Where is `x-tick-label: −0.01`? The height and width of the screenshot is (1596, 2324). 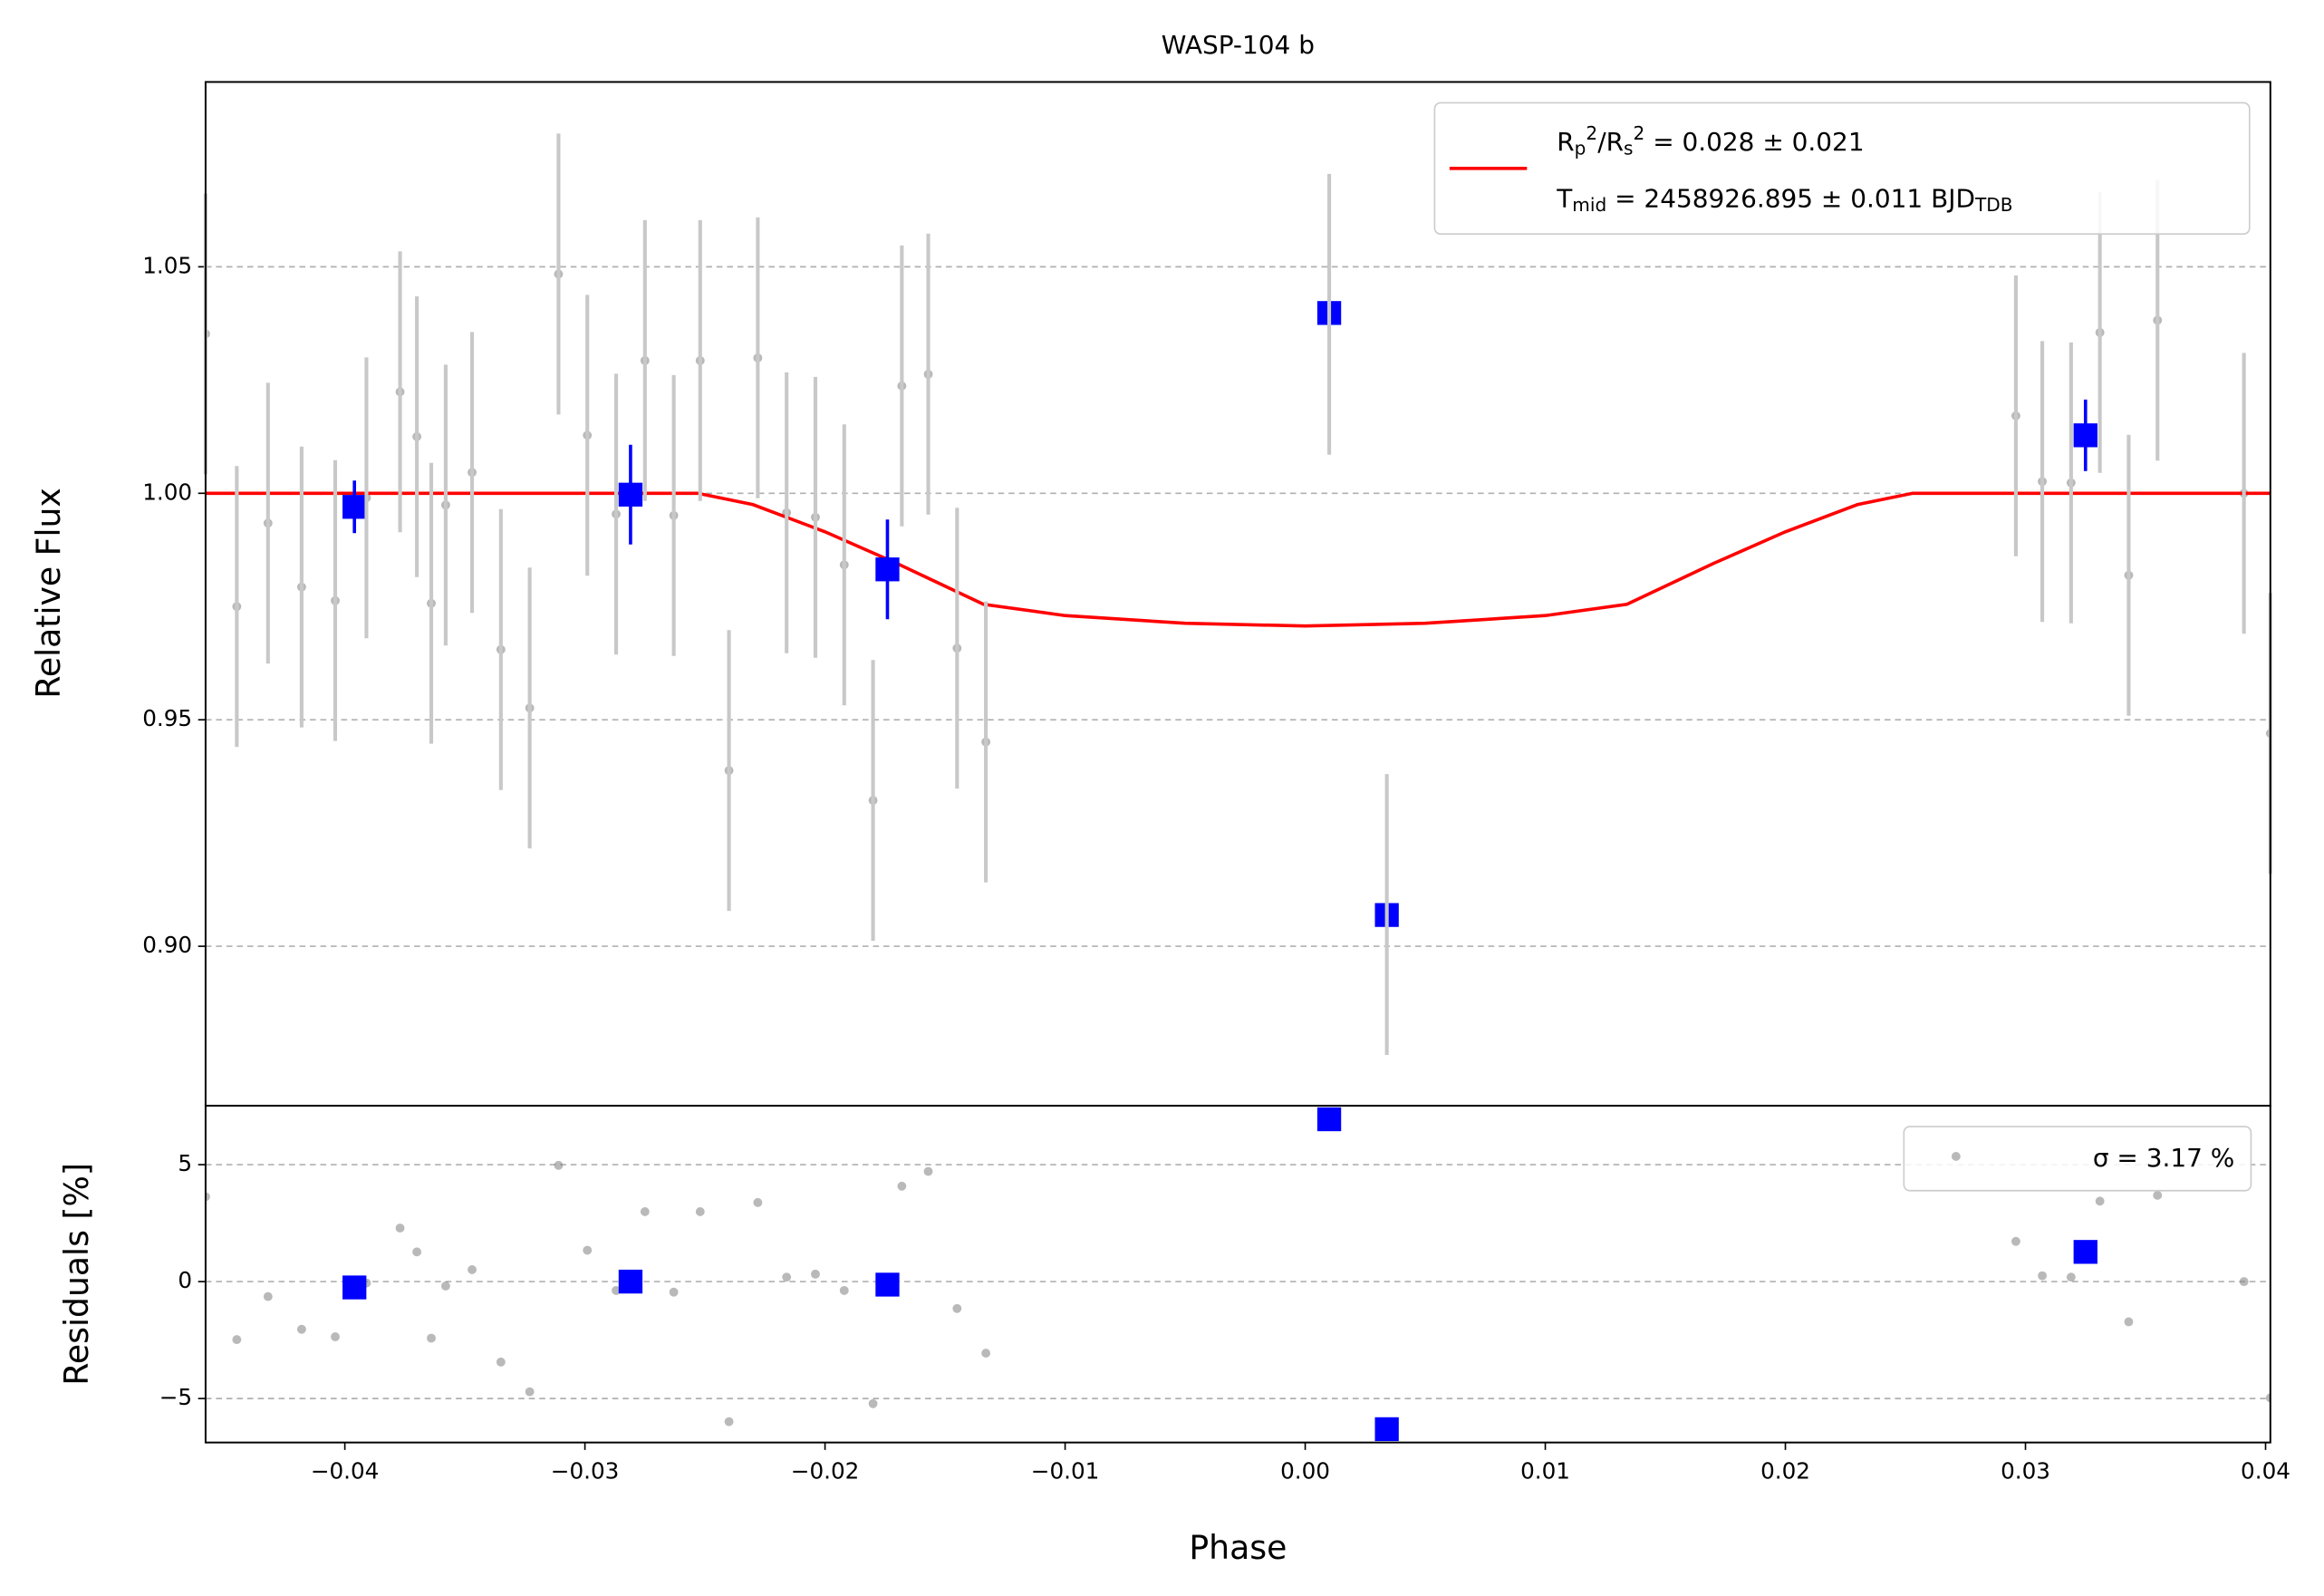
x-tick-label: −0.01 is located at coordinates (1065, 1471).